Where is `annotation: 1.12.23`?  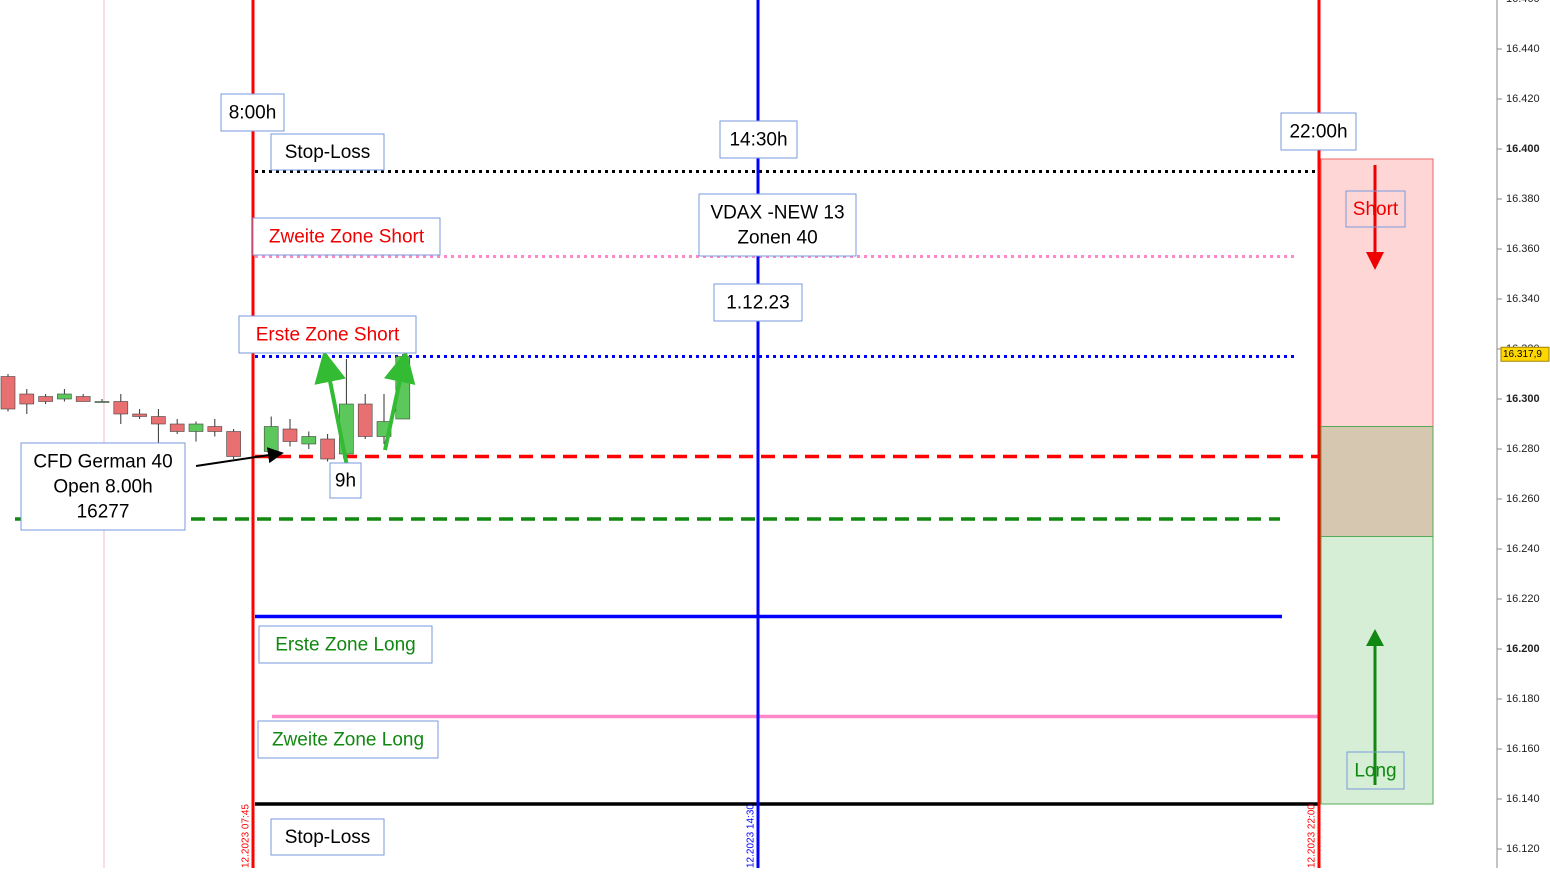
annotation: 1.12.23 is located at coordinates (758, 302).